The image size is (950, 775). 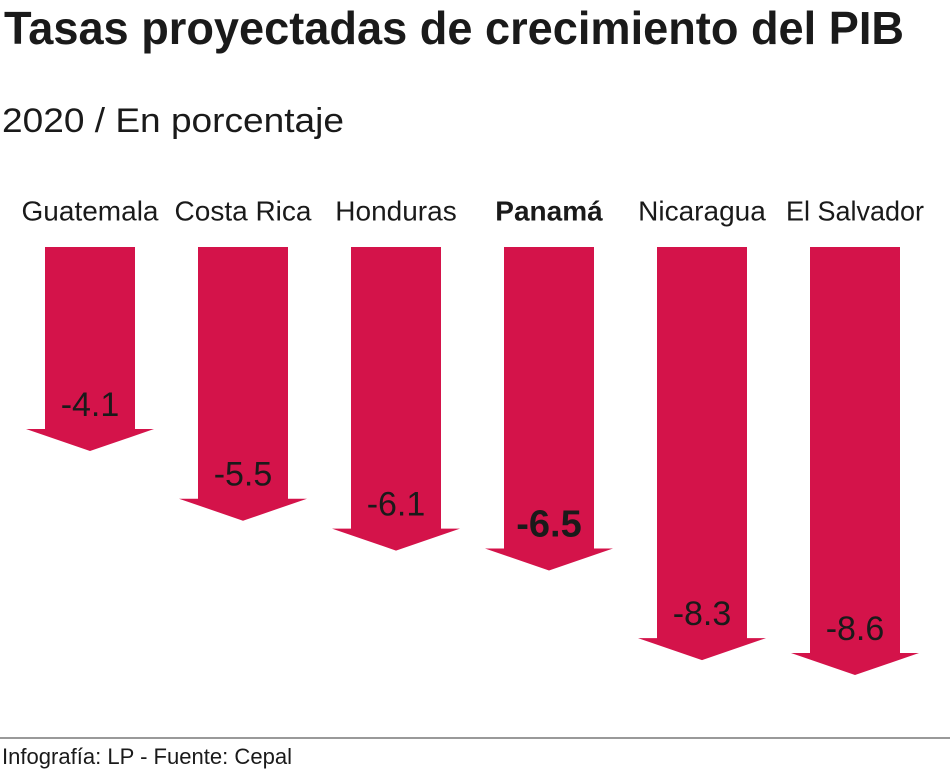 What do you see at coordinates (548, 525) in the screenshot?
I see `value-label: -6.5` at bounding box center [548, 525].